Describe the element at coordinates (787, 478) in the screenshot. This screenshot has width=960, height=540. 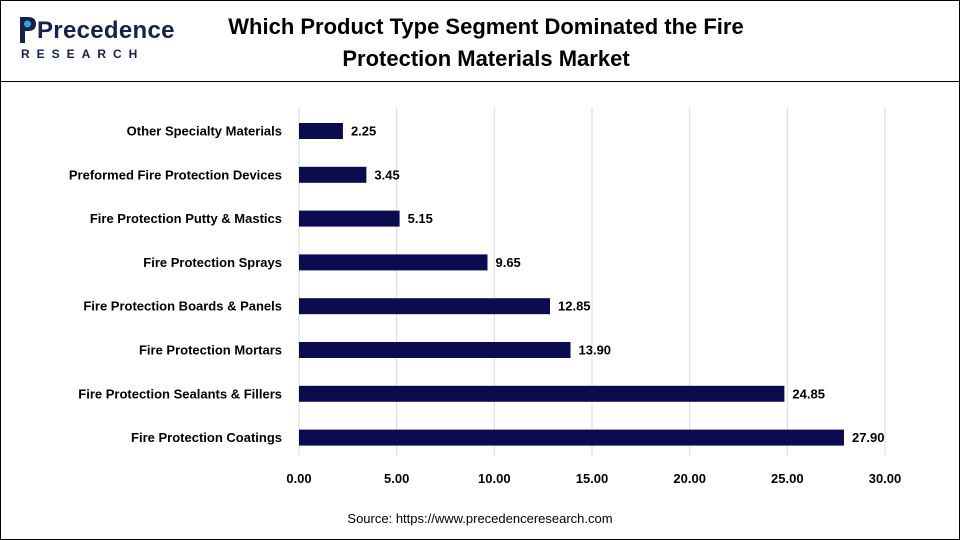
I see `x-tick-label: 25.00` at that location.